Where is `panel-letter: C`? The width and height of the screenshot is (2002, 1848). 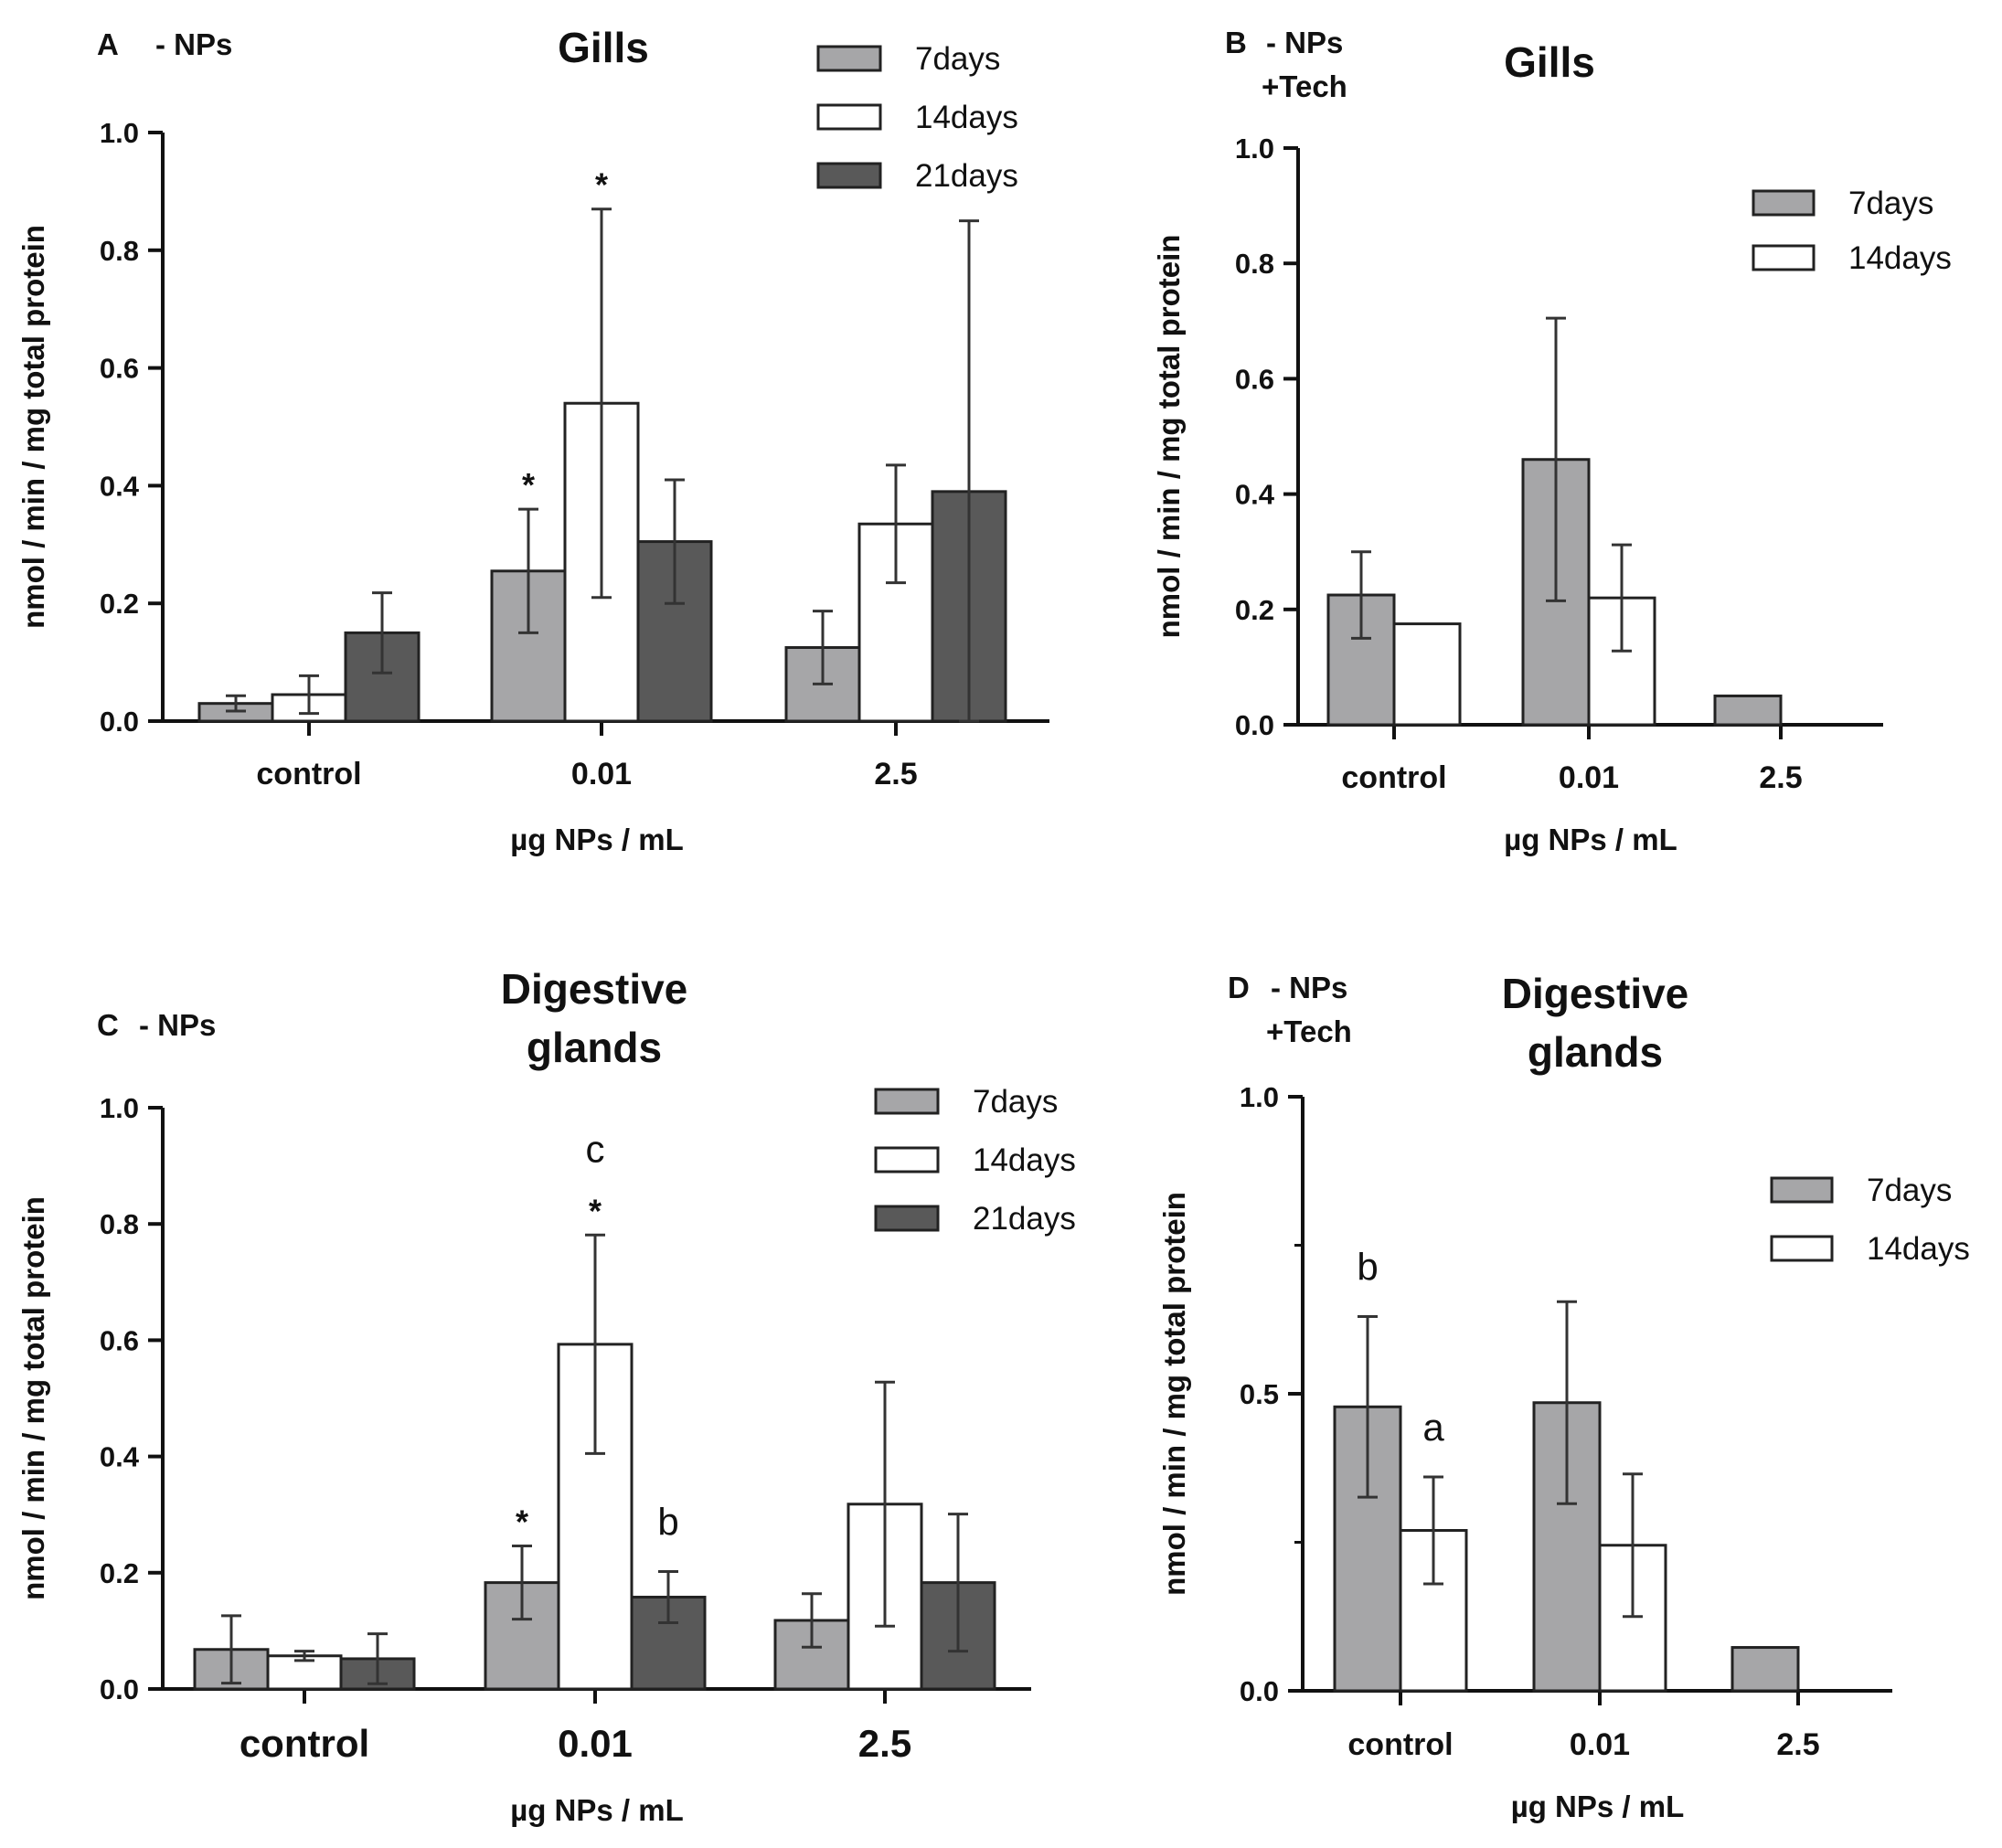
panel-letter: C is located at coordinates (108, 1025).